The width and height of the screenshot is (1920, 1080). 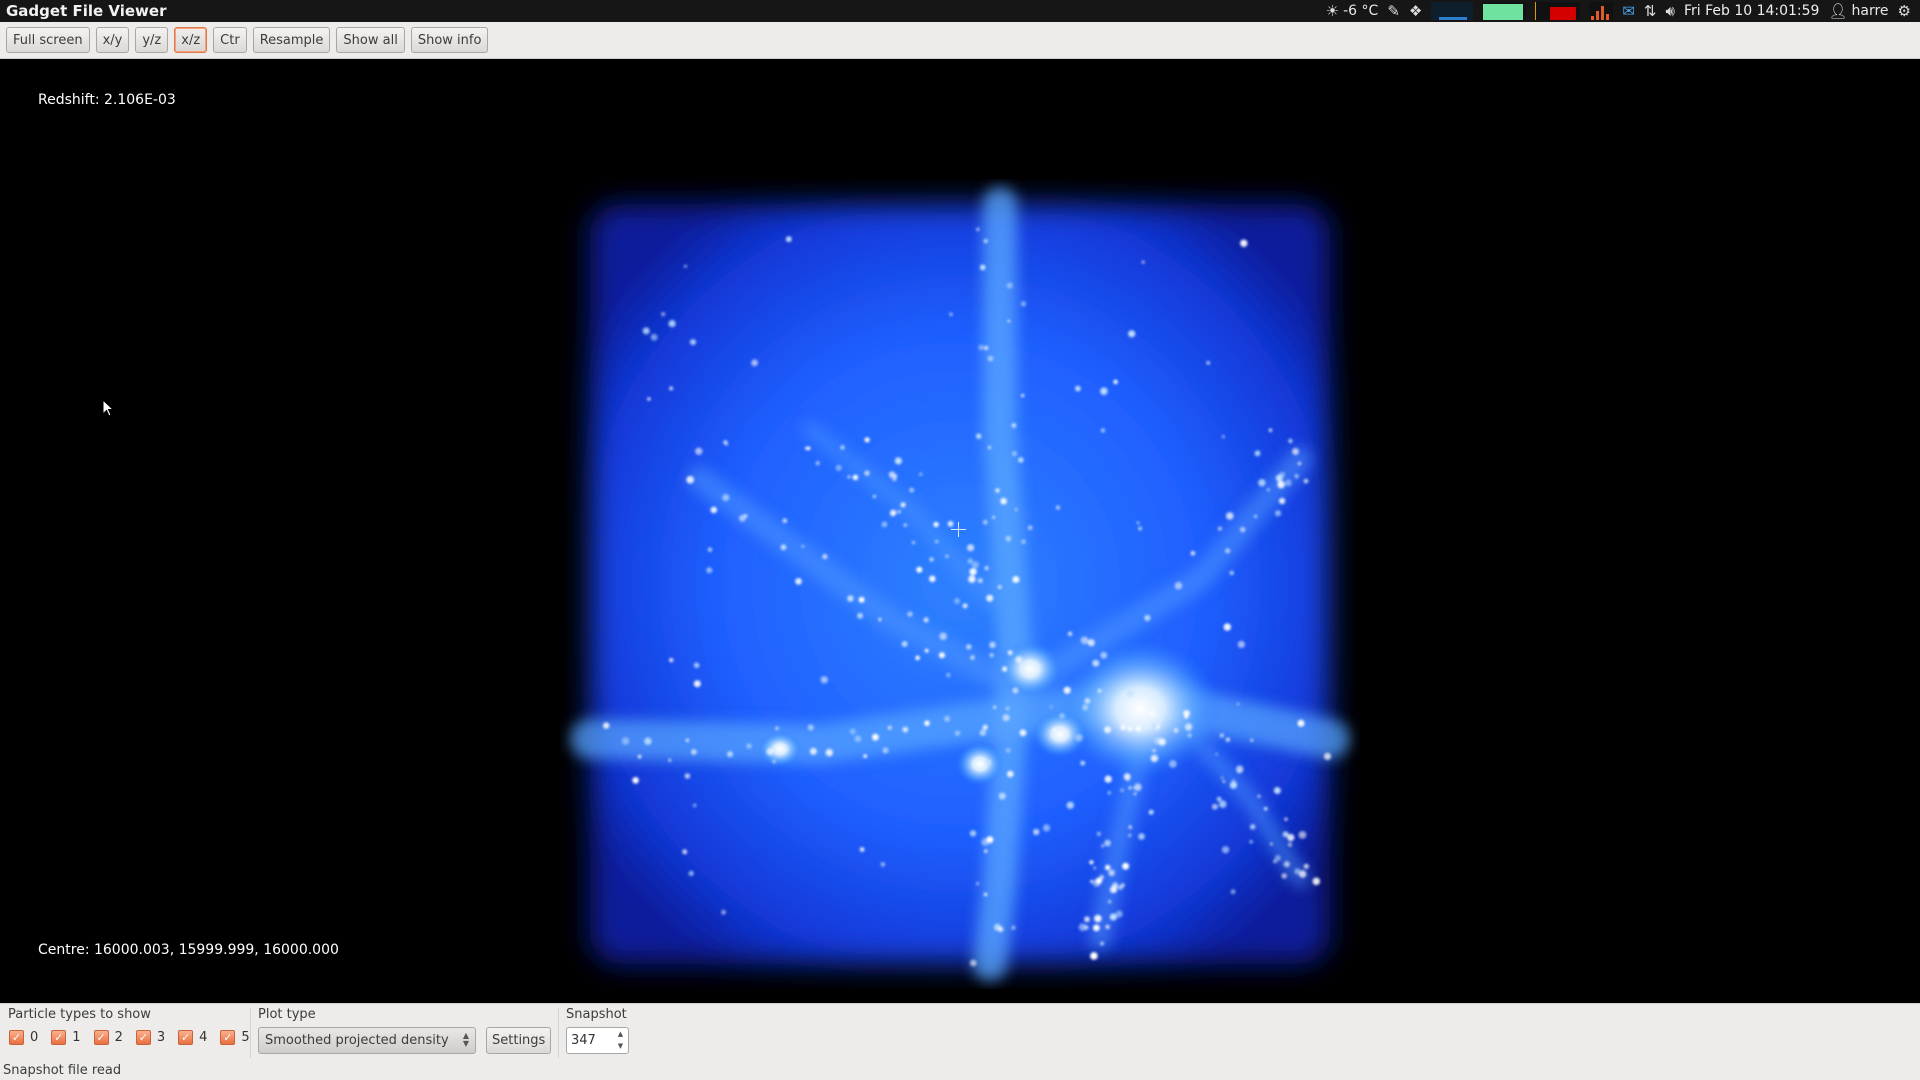 I want to click on mail-icon: ✉, so click(x=1628, y=11).